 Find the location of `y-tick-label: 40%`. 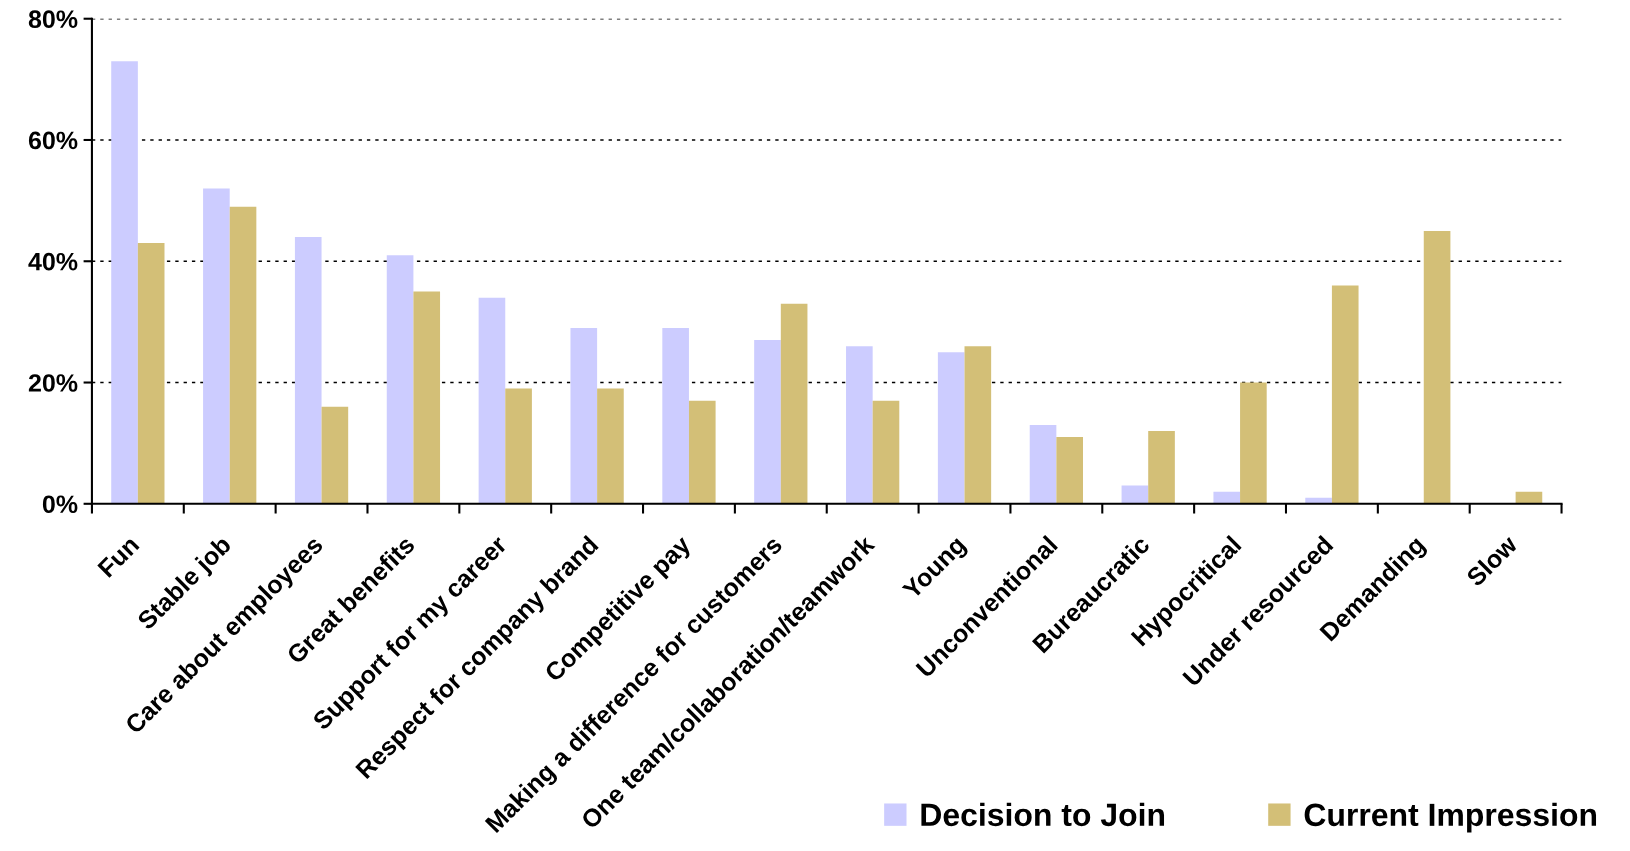

y-tick-label: 40% is located at coordinates (53, 261).